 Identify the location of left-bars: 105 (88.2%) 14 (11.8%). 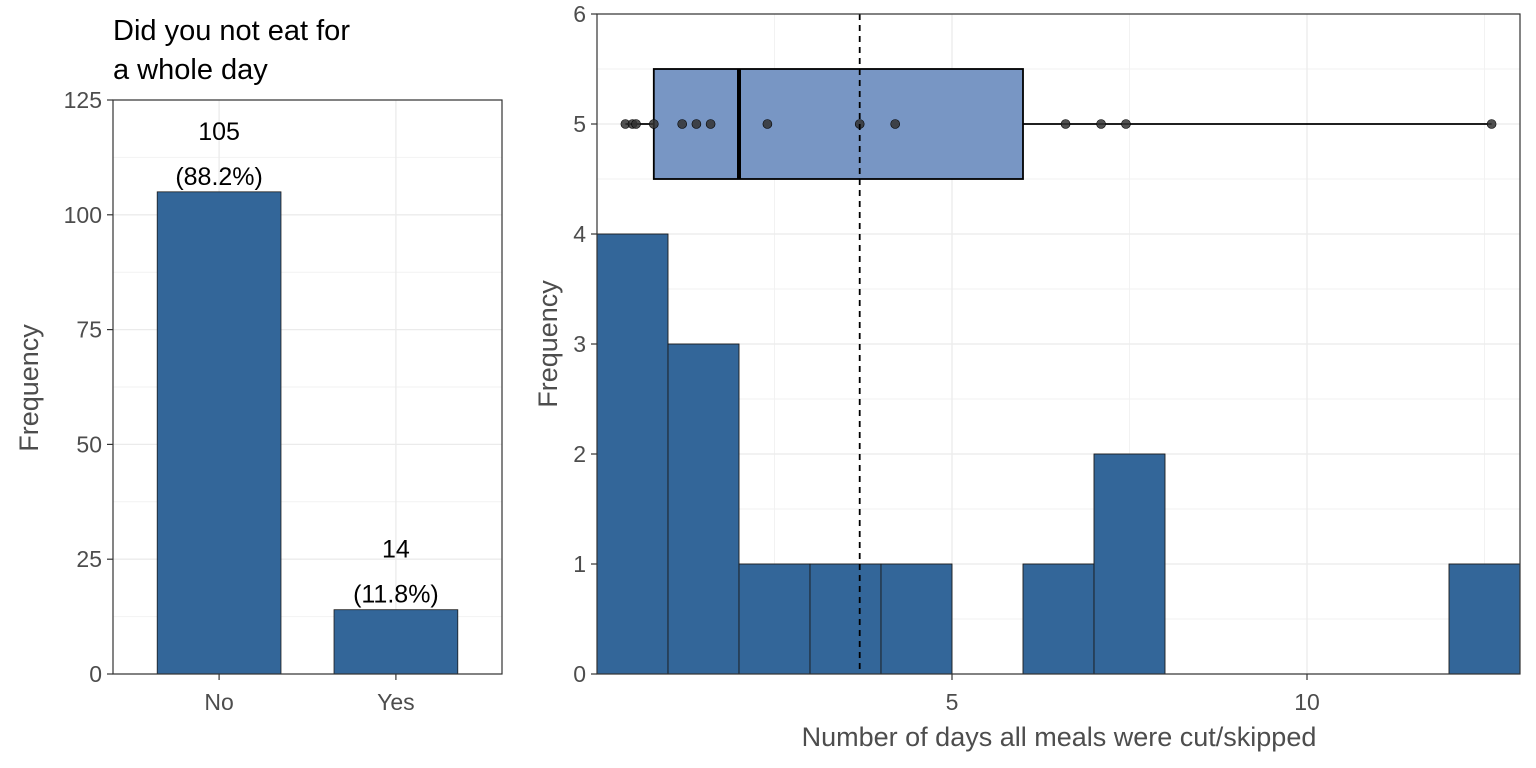
(307, 396).